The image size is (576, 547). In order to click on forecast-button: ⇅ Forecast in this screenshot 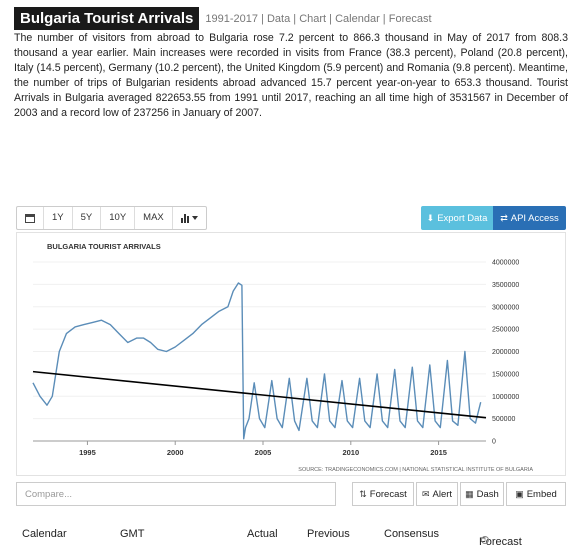, I will do `click(383, 494)`.